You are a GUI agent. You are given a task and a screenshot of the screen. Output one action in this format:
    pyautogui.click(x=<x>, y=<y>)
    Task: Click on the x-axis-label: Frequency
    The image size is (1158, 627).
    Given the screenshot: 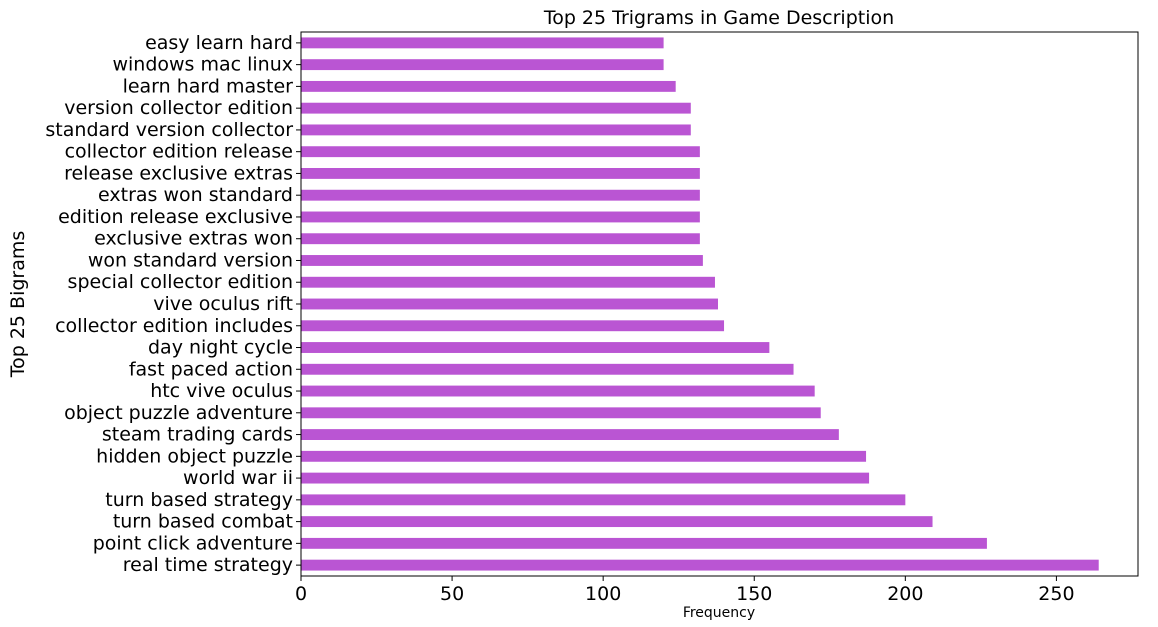 What is the action you would take?
    pyautogui.click(x=719, y=613)
    